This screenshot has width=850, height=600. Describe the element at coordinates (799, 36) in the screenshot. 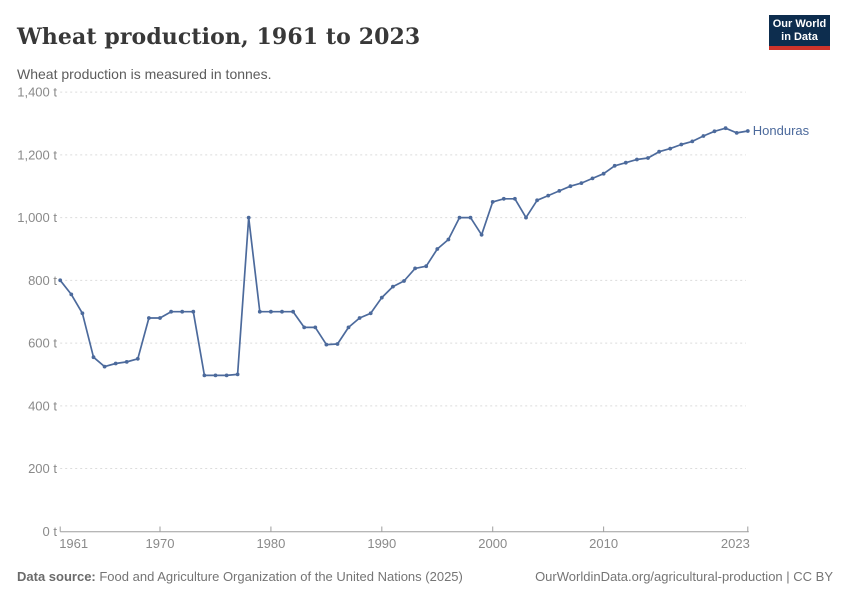

I see `owid-logo-line2: in Data` at that location.